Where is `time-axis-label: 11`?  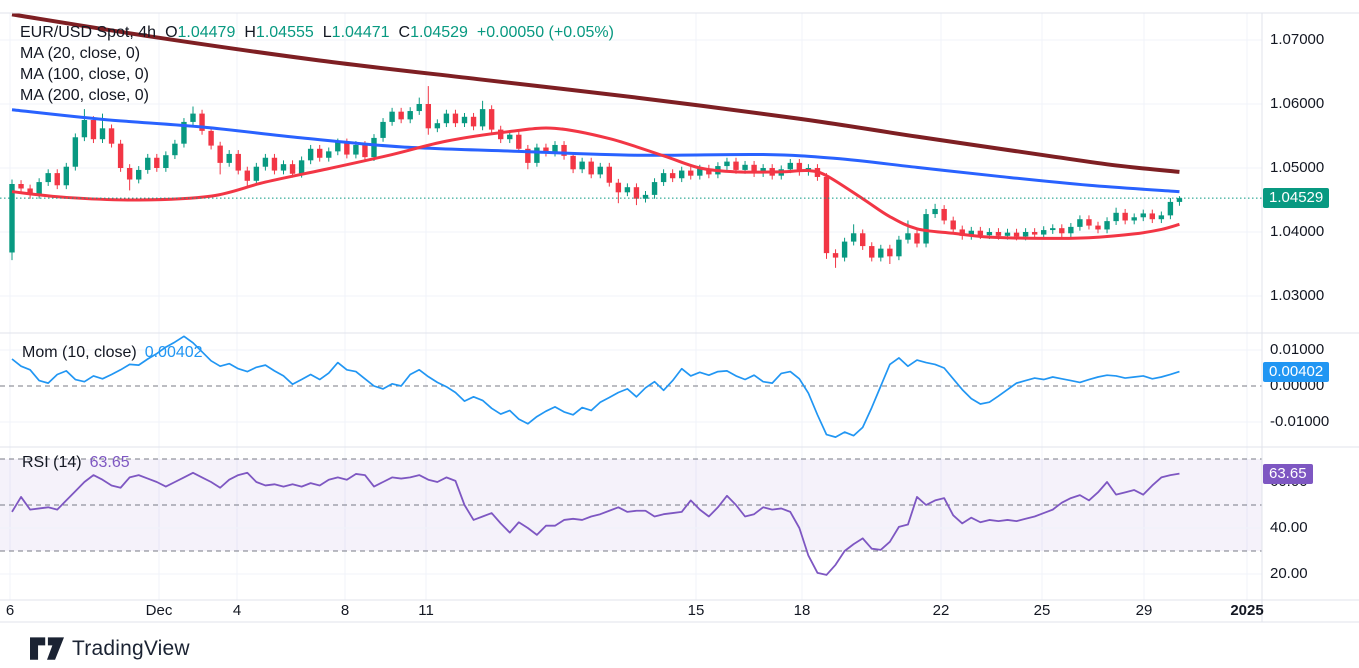 time-axis-label: 11 is located at coordinates (426, 610).